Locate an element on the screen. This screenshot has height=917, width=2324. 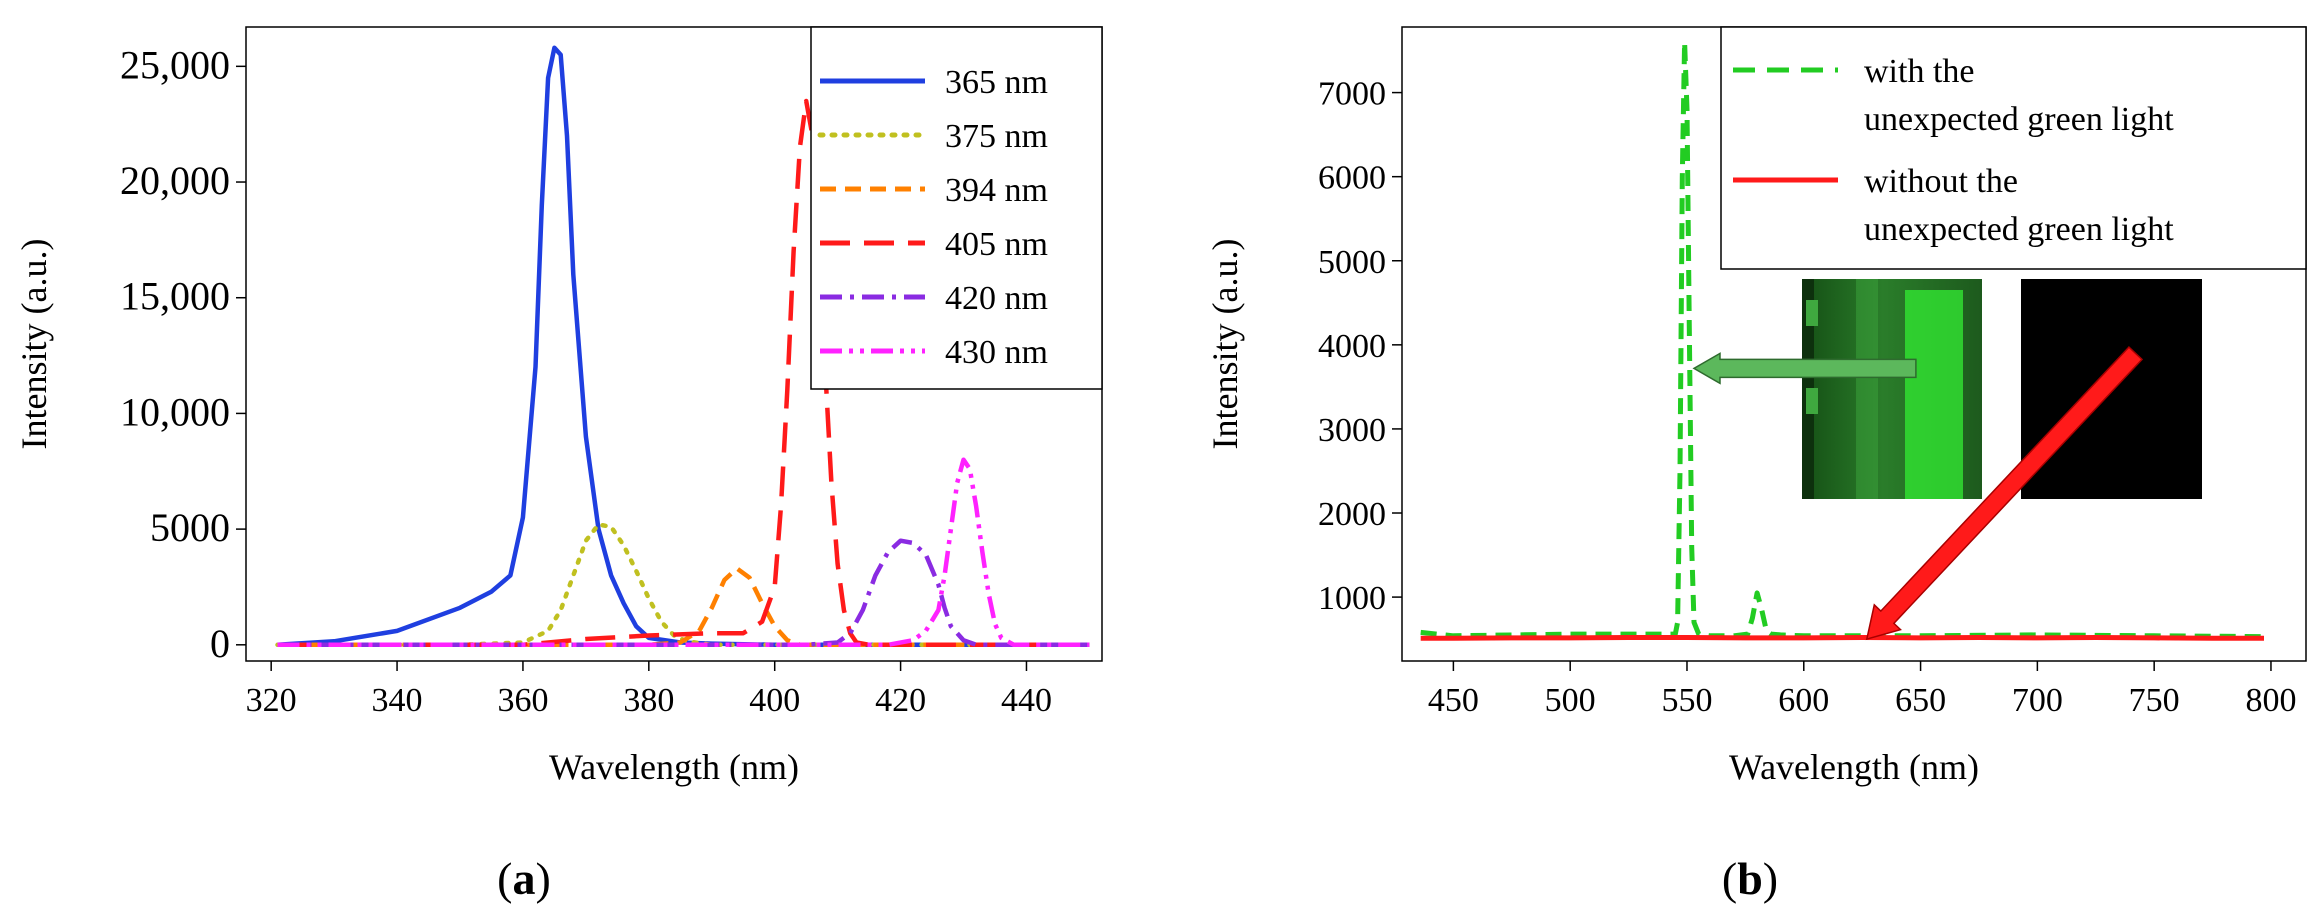
a-y-tick-label: 10,000 is located at coordinates (175, 411).